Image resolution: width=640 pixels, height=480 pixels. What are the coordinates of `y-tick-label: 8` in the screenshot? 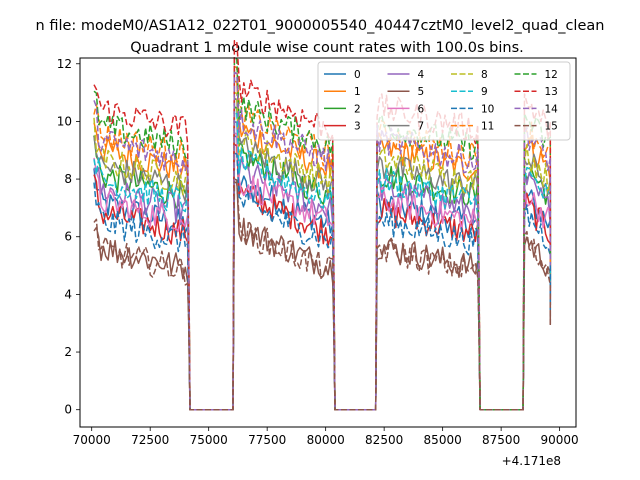 It's located at (68, 179).